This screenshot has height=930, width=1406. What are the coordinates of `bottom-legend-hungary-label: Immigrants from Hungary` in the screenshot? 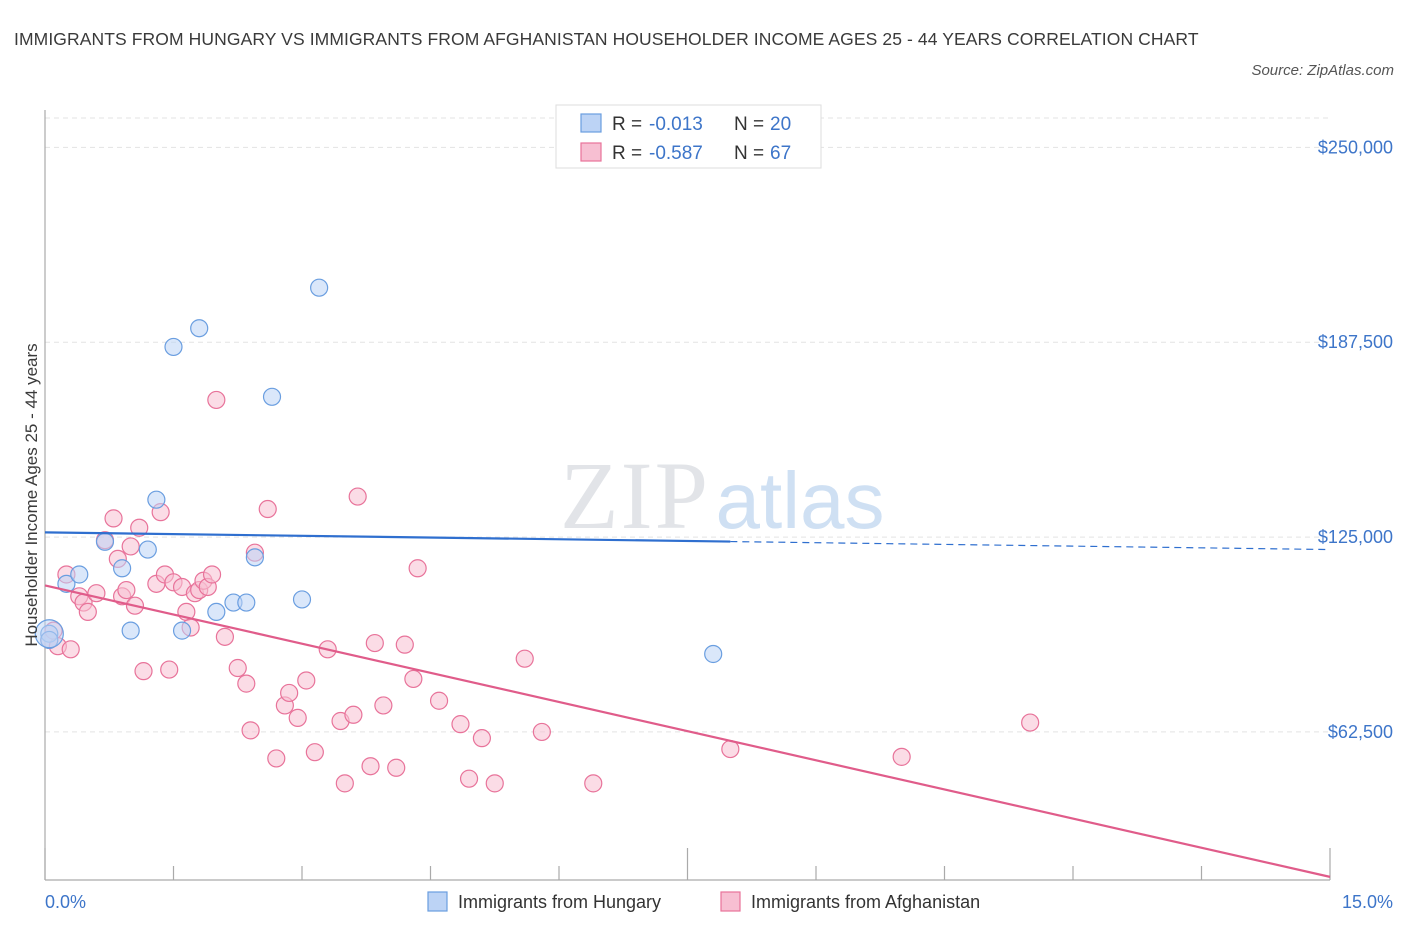 It's located at (559, 902).